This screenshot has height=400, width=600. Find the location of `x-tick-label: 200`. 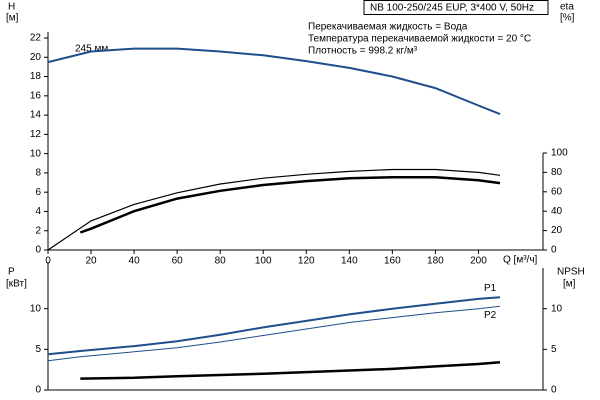

x-tick-label: 200 is located at coordinates (478, 261).